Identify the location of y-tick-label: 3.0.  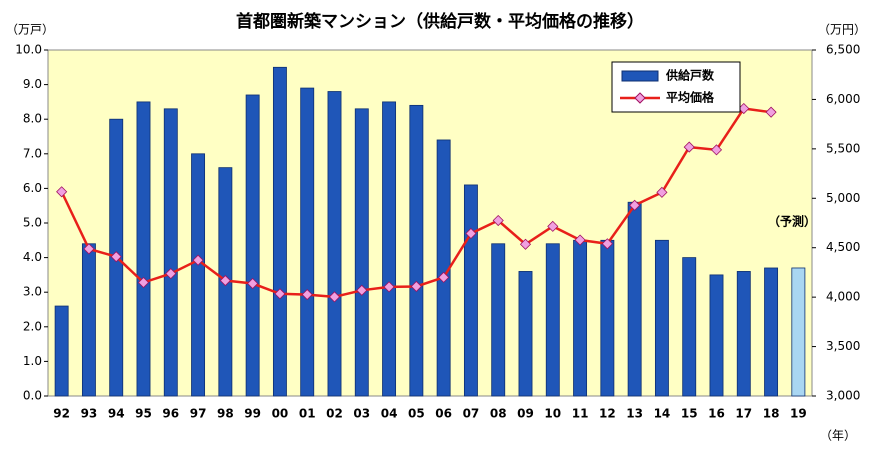
(32, 292).